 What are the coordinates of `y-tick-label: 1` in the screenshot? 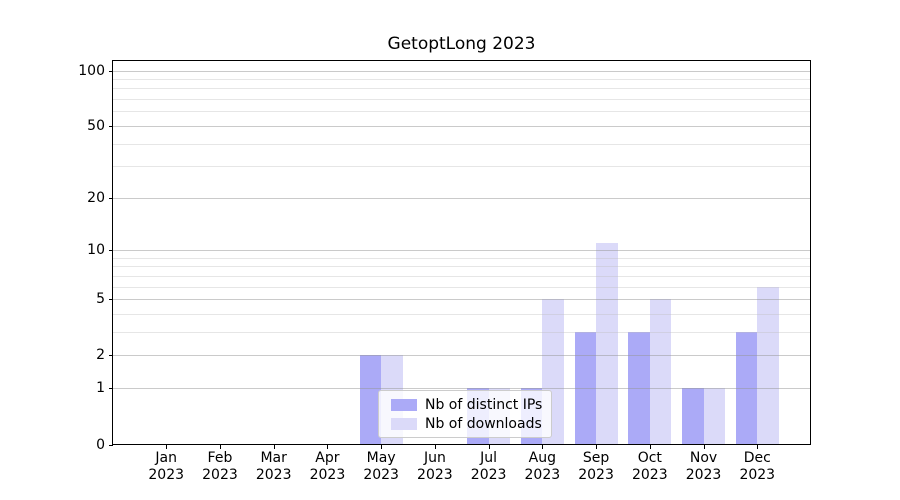 It's located at (100, 388).